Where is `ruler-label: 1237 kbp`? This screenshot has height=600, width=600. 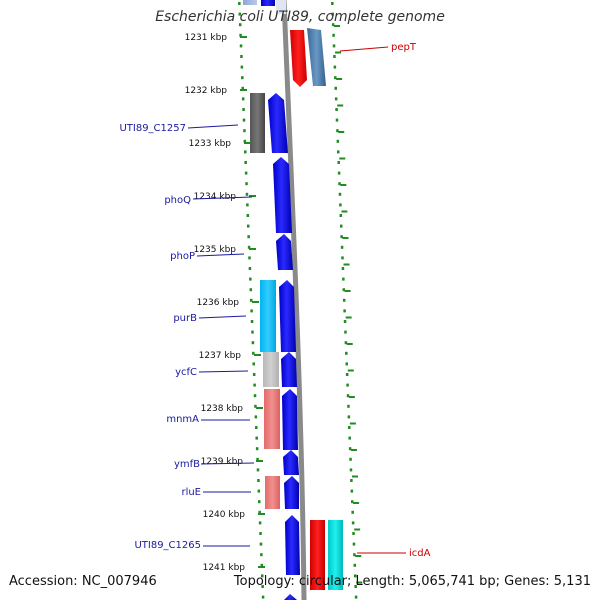 ruler-label: 1237 kbp is located at coordinates (220, 356).